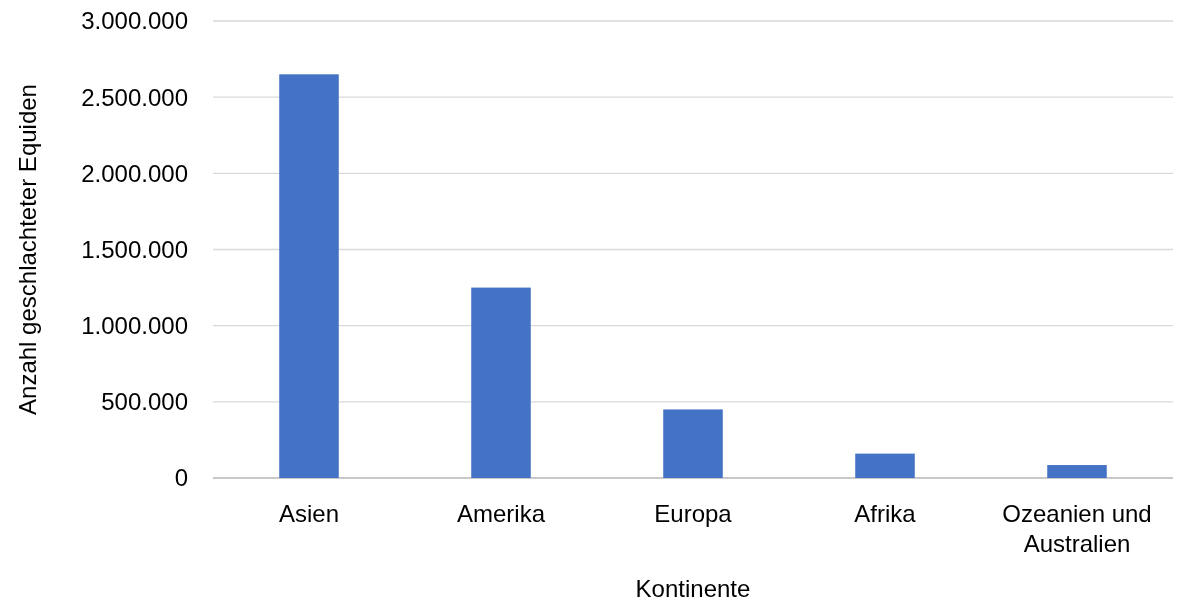 The width and height of the screenshot is (1179, 603). I want to click on y-tick-label: 3.000.000, so click(134, 21).